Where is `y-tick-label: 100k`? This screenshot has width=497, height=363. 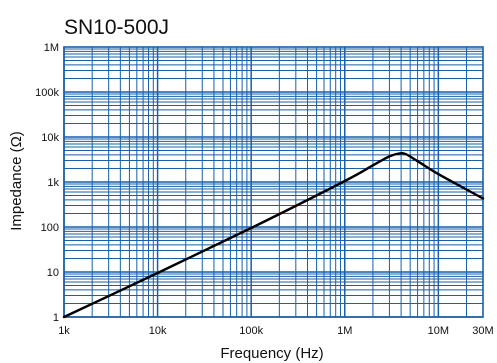
y-tick-label: 100k is located at coordinates (47, 93).